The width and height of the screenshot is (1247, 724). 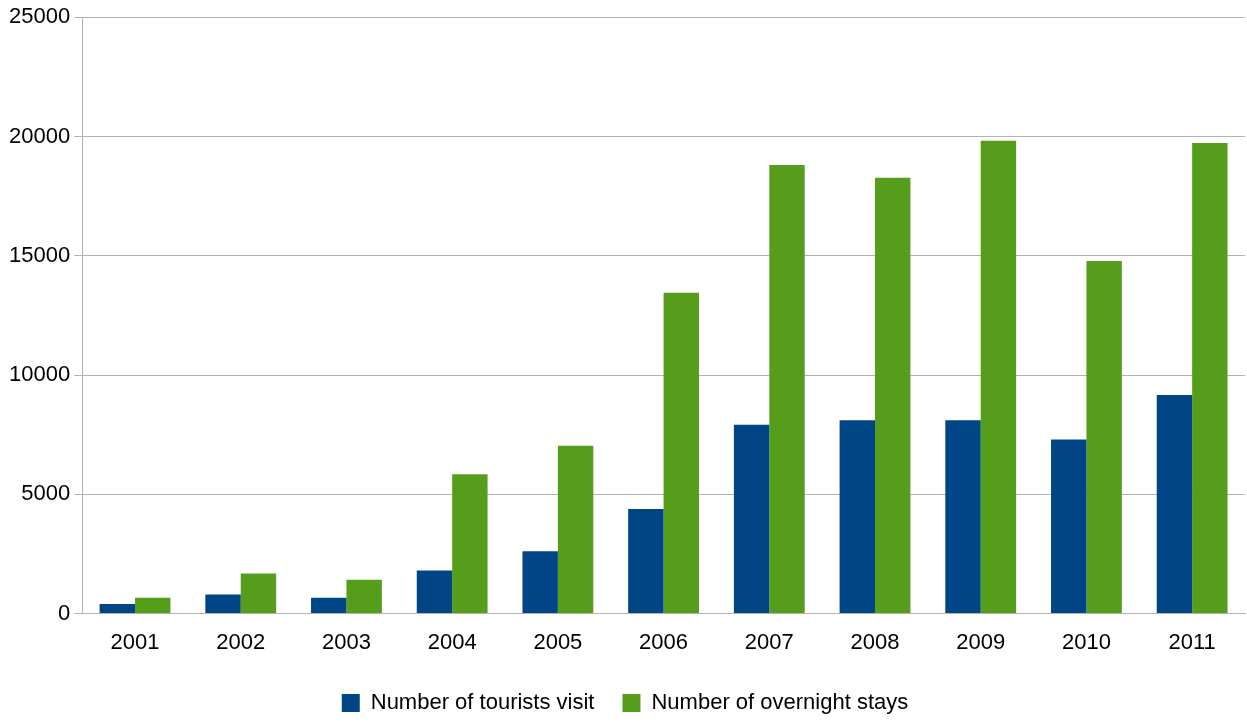 What do you see at coordinates (46, 493) in the screenshot?
I see `y-tick-label: 5000` at bounding box center [46, 493].